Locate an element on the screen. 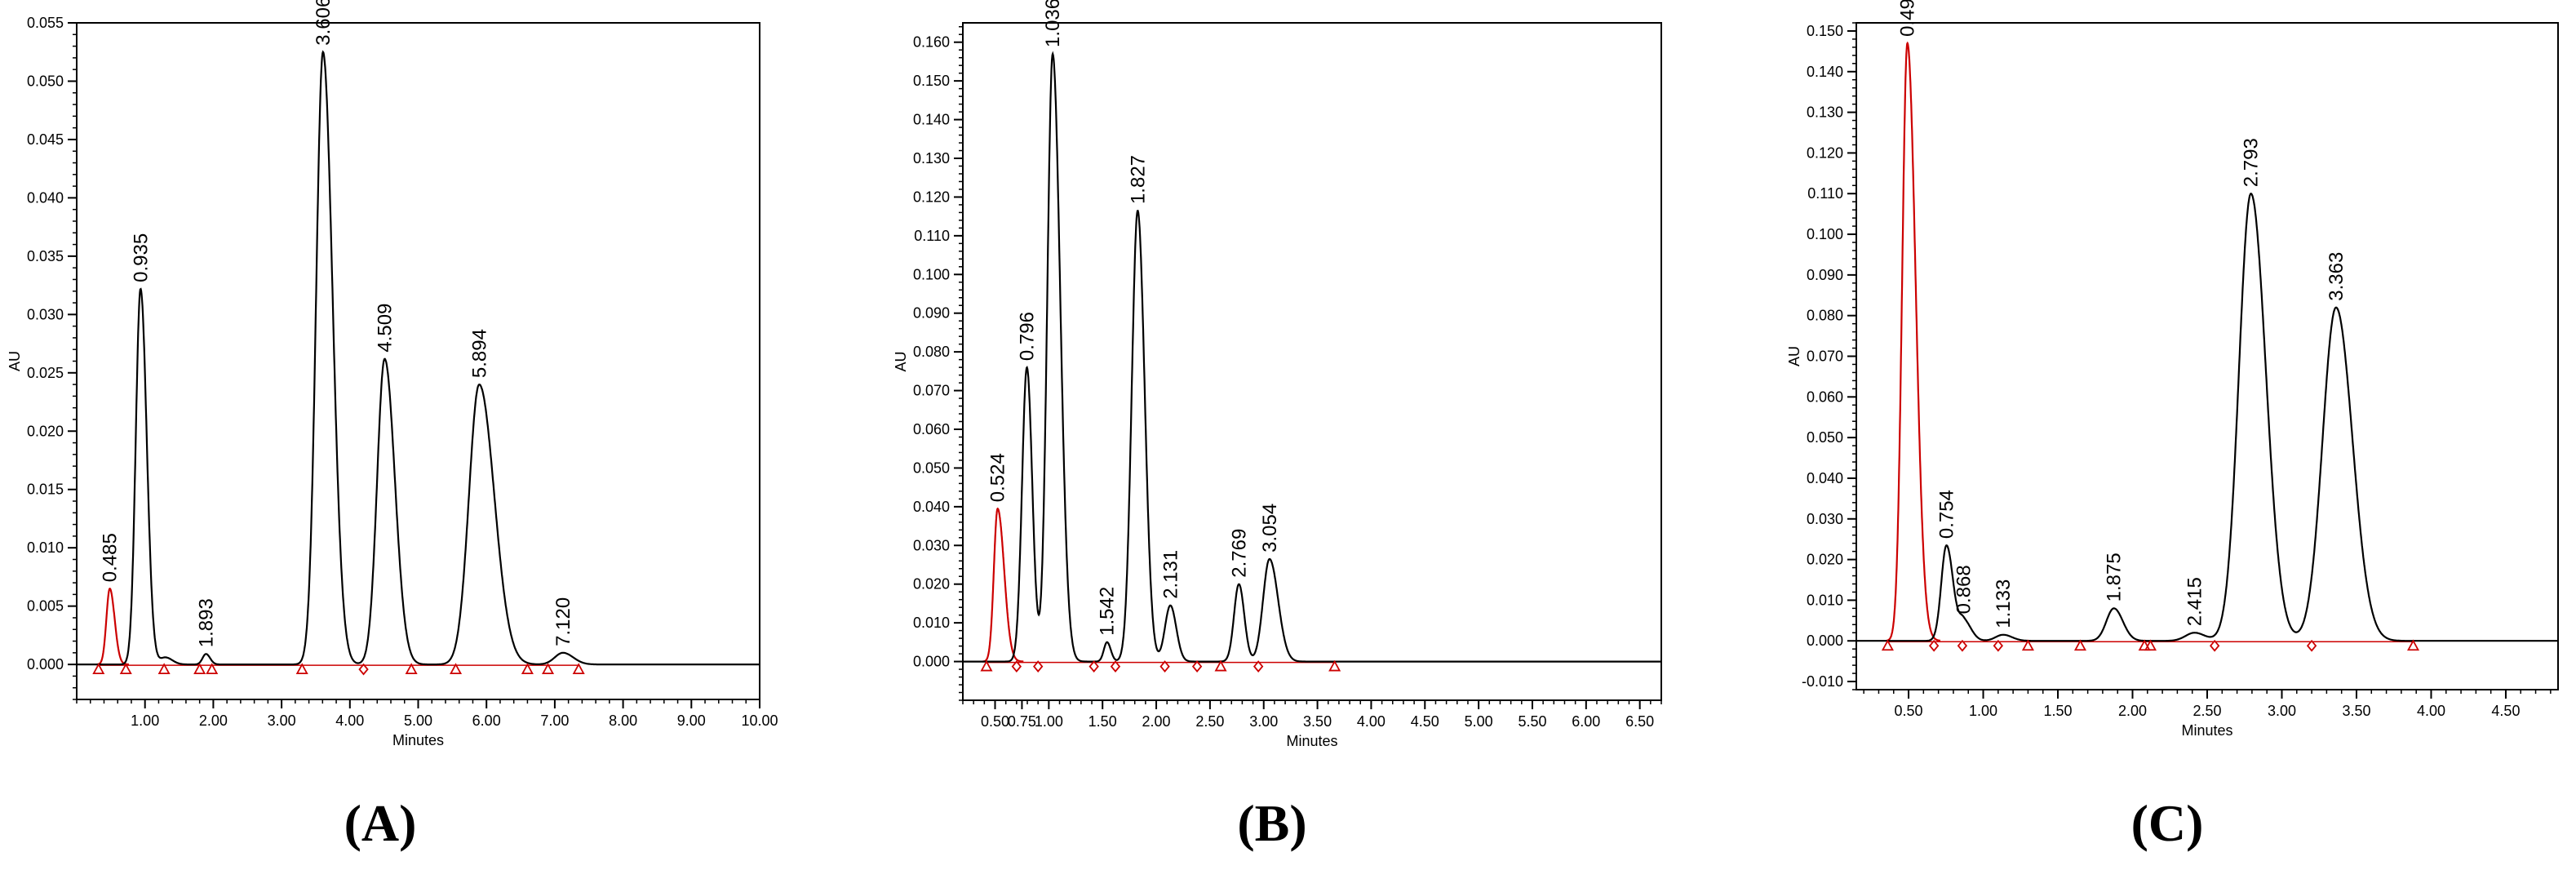 Image resolution: width=2576 pixels, height=879 pixels. y-tick-label: 0.060 is located at coordinates (931, 429).